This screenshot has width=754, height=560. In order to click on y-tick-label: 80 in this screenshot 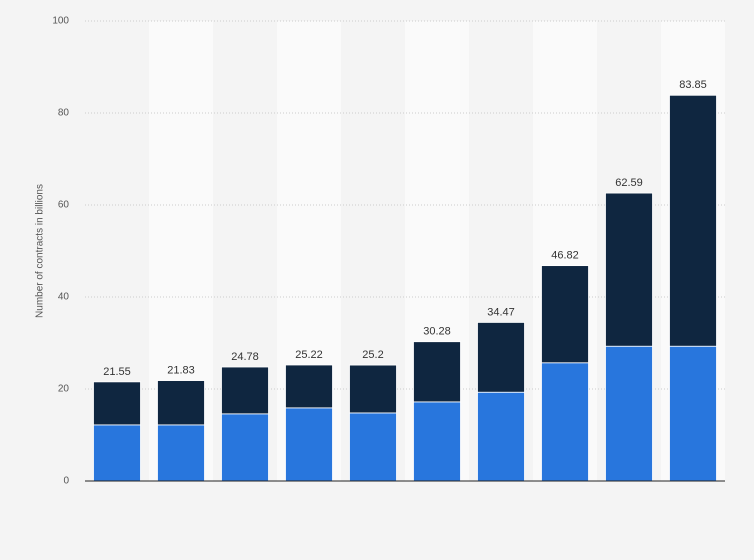, I will do `click(64, 113)`.